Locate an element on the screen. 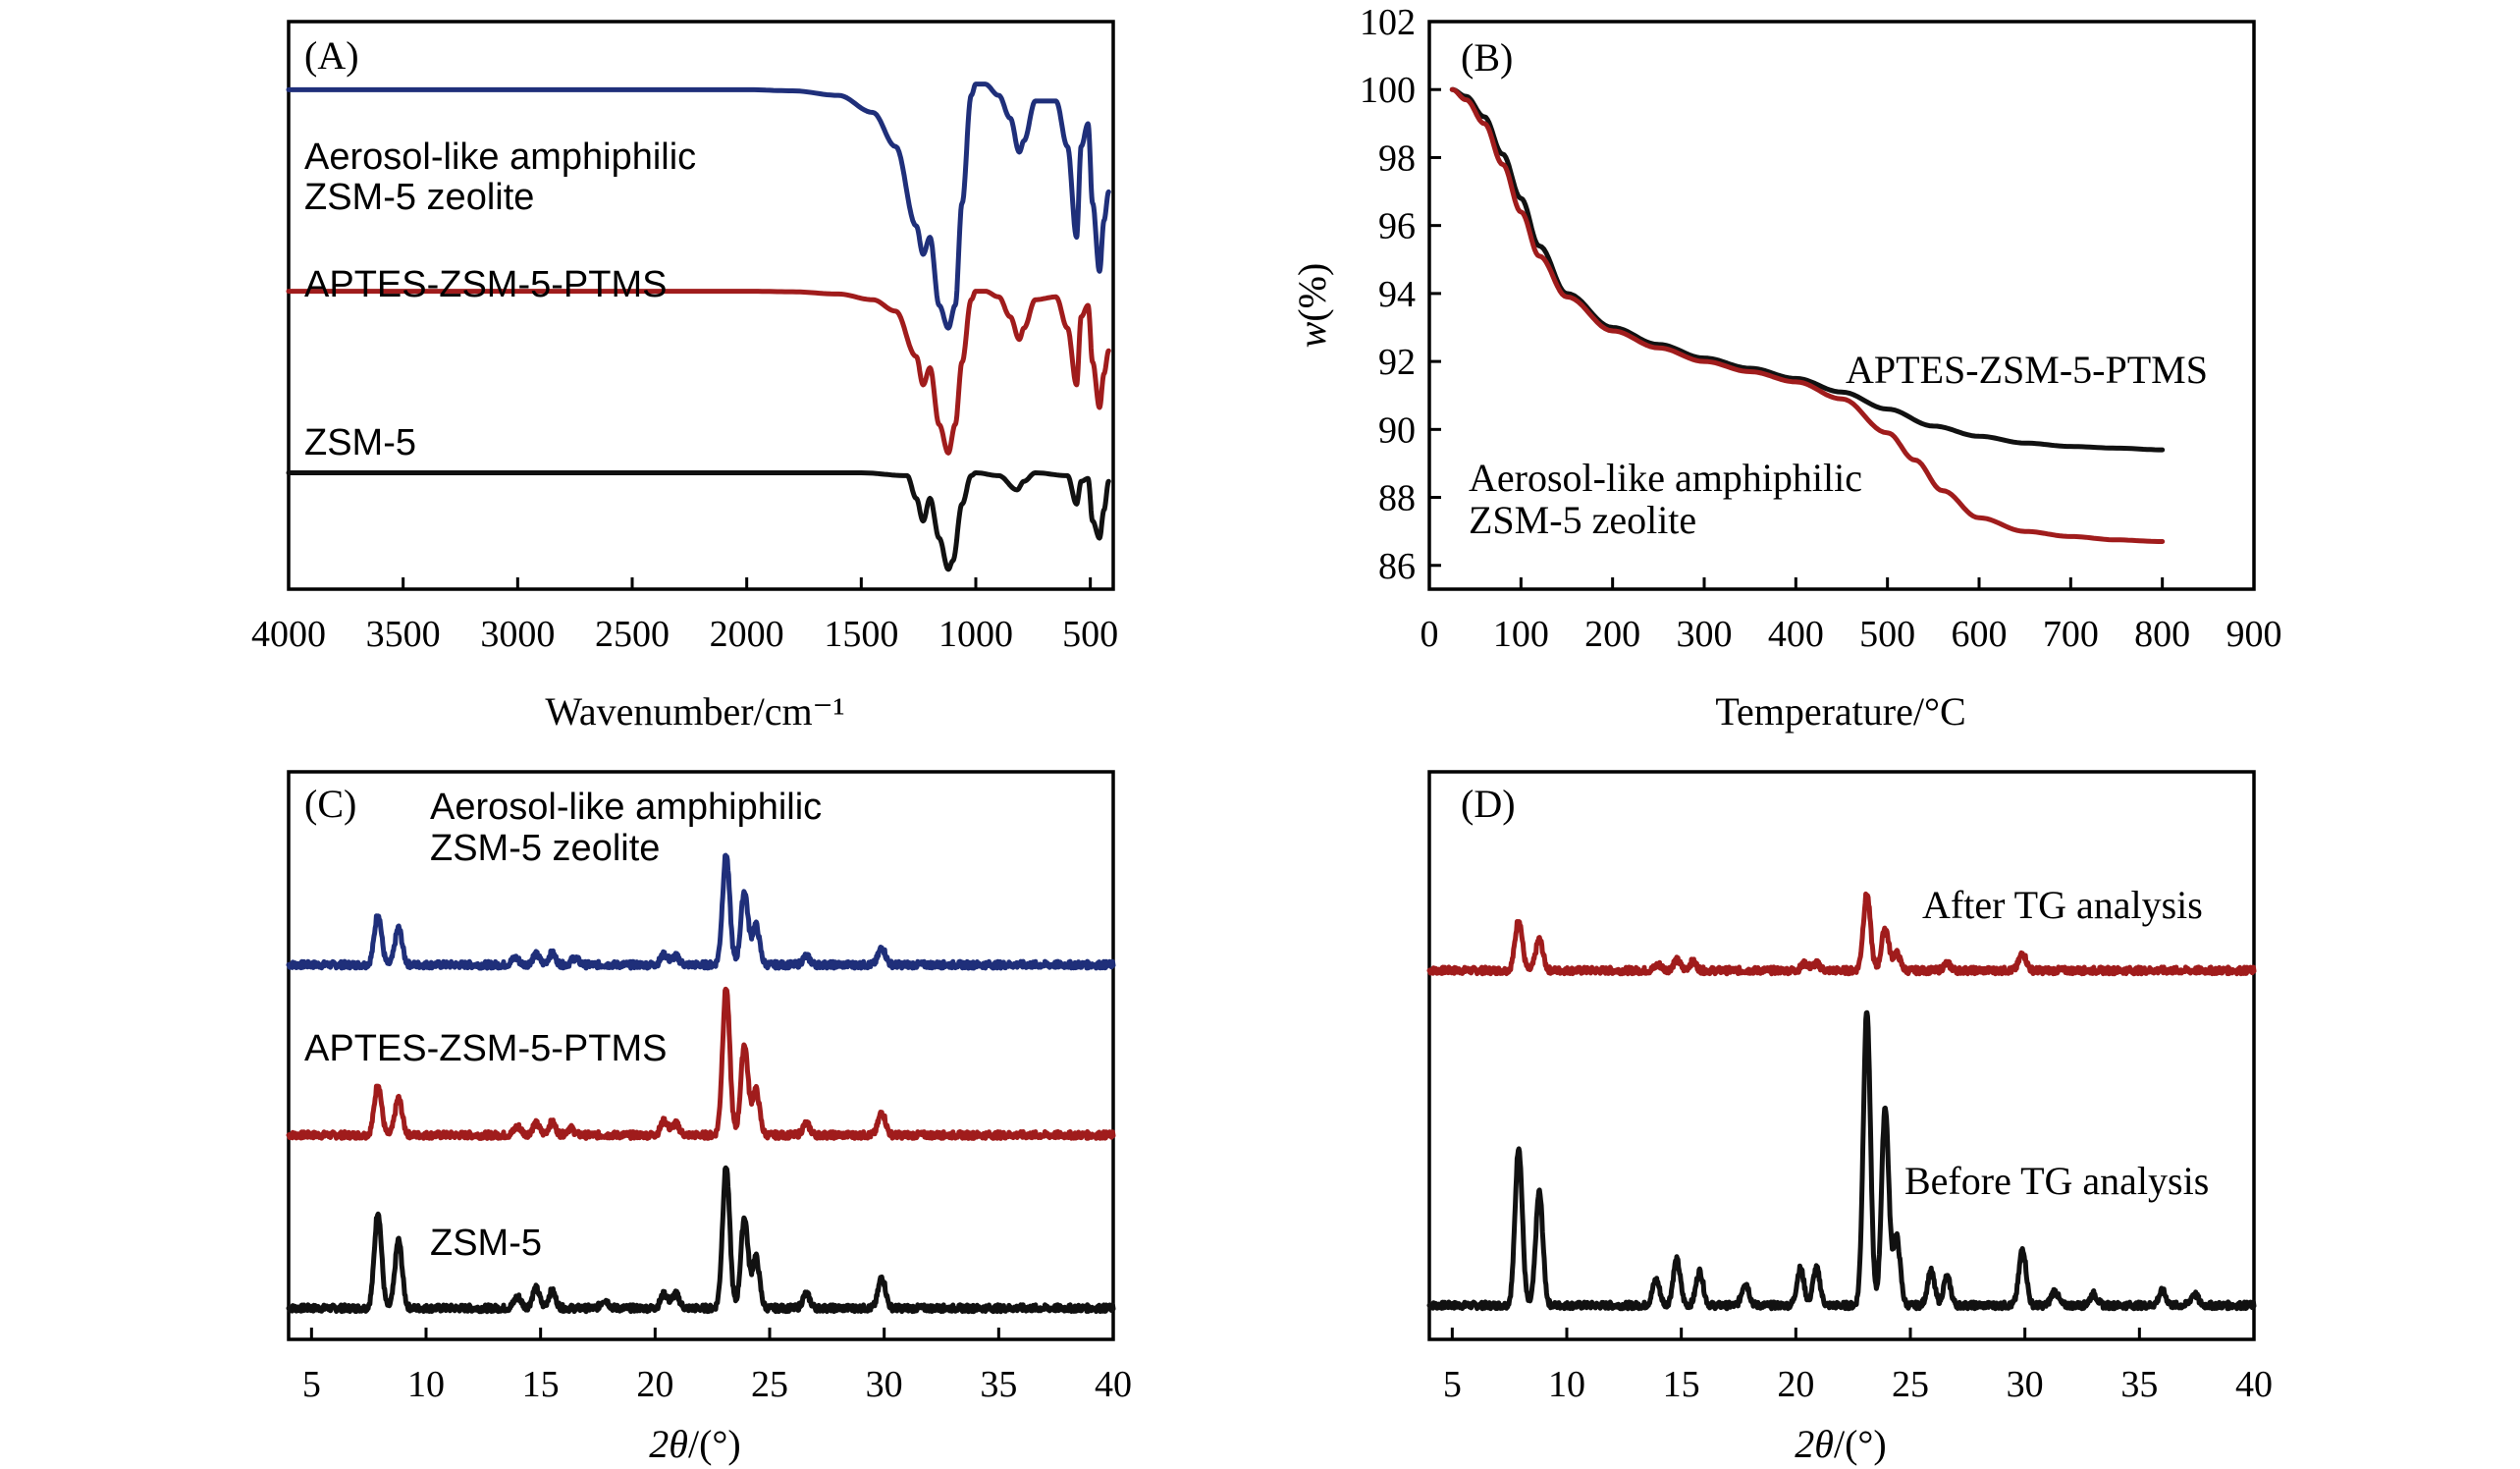 The width and height of the screenshot is (2520, 1469). panel-b-frame is located at coordinates (1841, 305).